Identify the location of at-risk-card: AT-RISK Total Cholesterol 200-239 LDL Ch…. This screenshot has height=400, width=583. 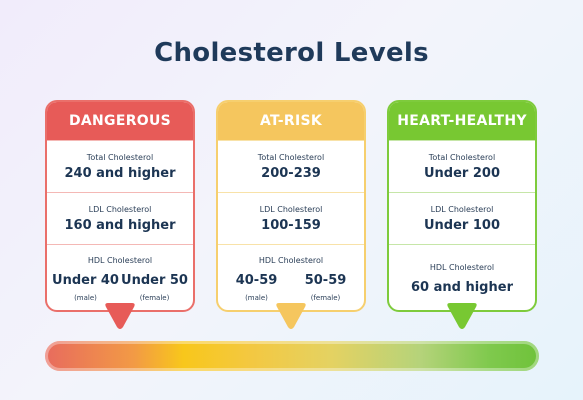
(291, 206).